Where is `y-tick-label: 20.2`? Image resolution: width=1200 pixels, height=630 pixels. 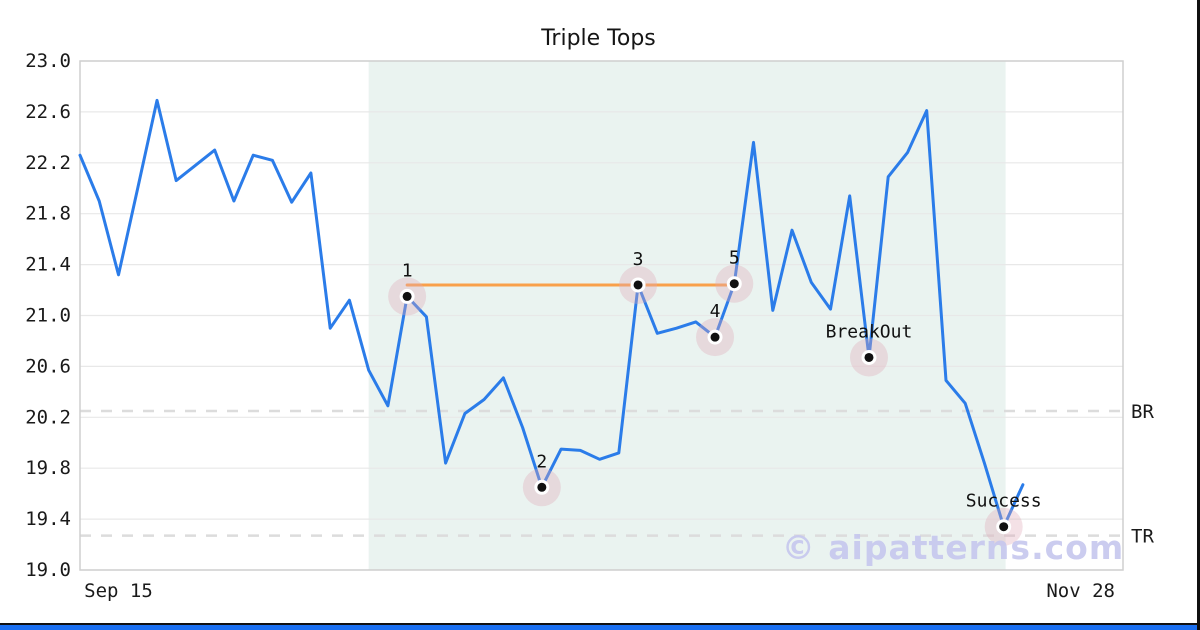 y-tick-label: 20.2 is located at coordinates (48, 417).